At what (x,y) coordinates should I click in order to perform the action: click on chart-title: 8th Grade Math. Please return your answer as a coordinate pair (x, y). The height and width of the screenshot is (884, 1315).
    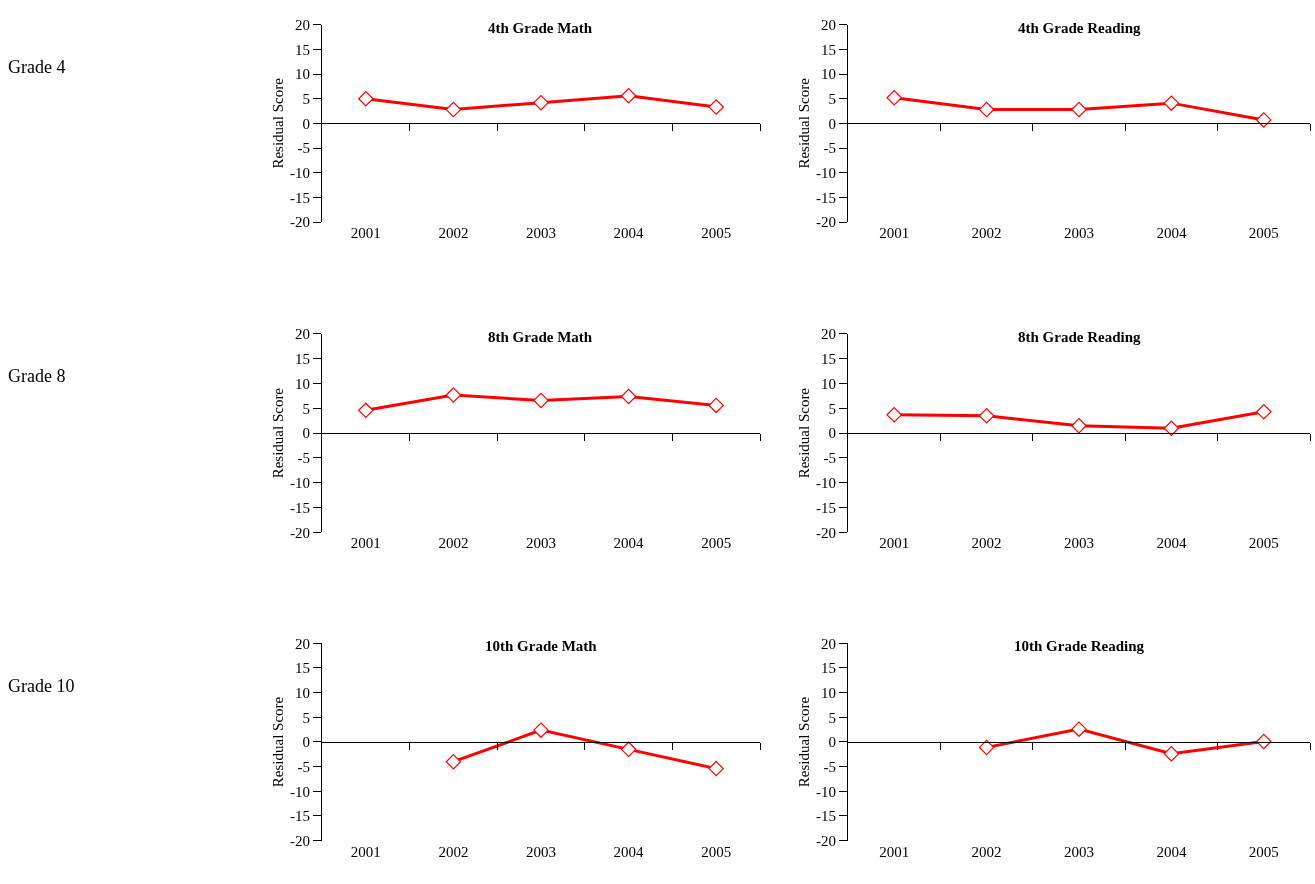
    Looking at the image, I should click on (540, 337).